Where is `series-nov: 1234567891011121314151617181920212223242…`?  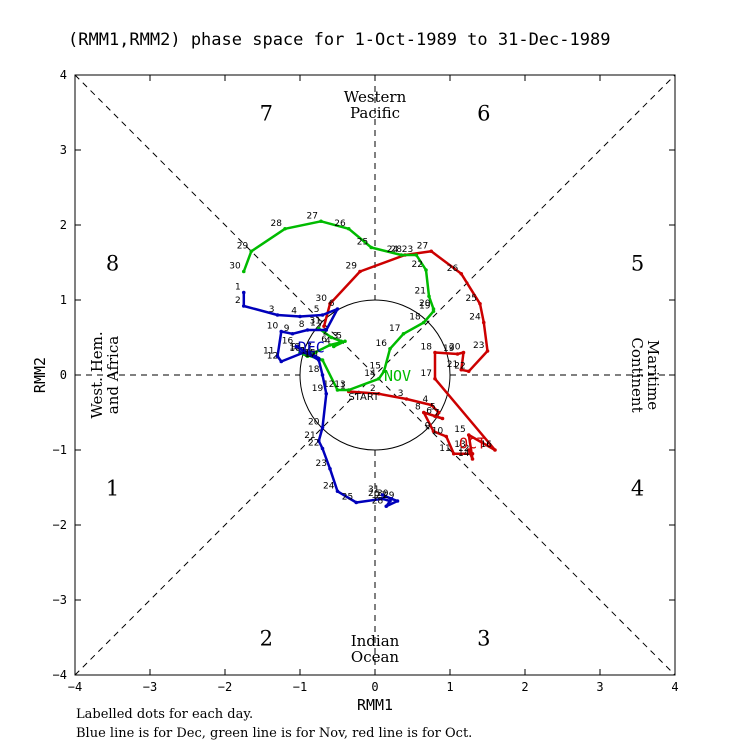 series-nov: 1234567891011121314151617181920212223242… is located at coordinates (332, 301).